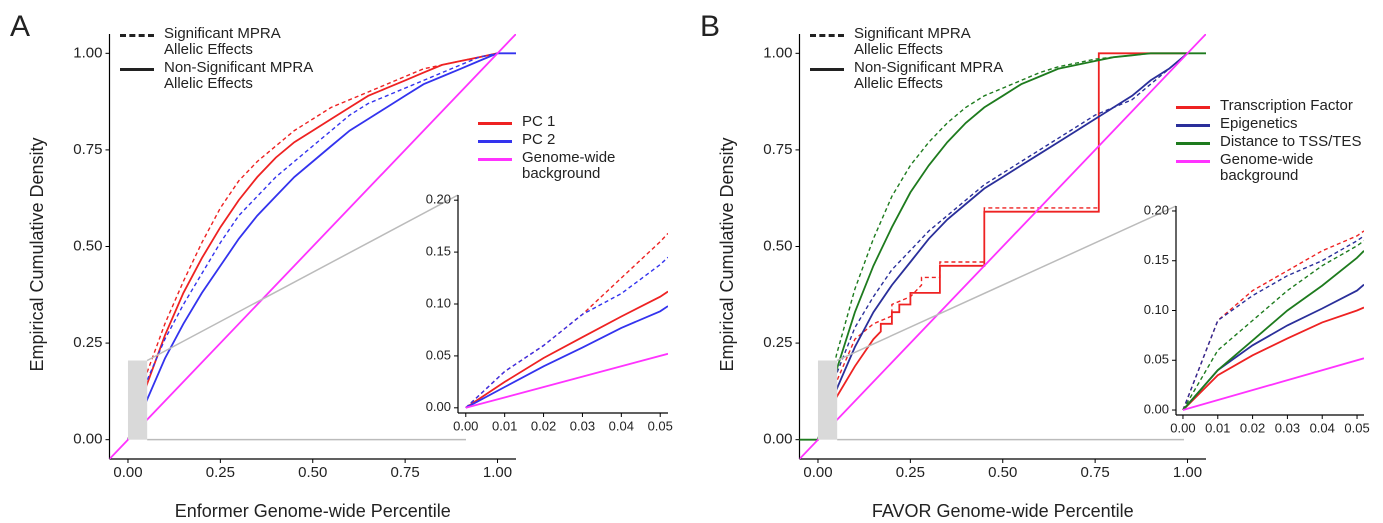  I want to click on legend-item: Transcription Factor, so click(1268, 106).